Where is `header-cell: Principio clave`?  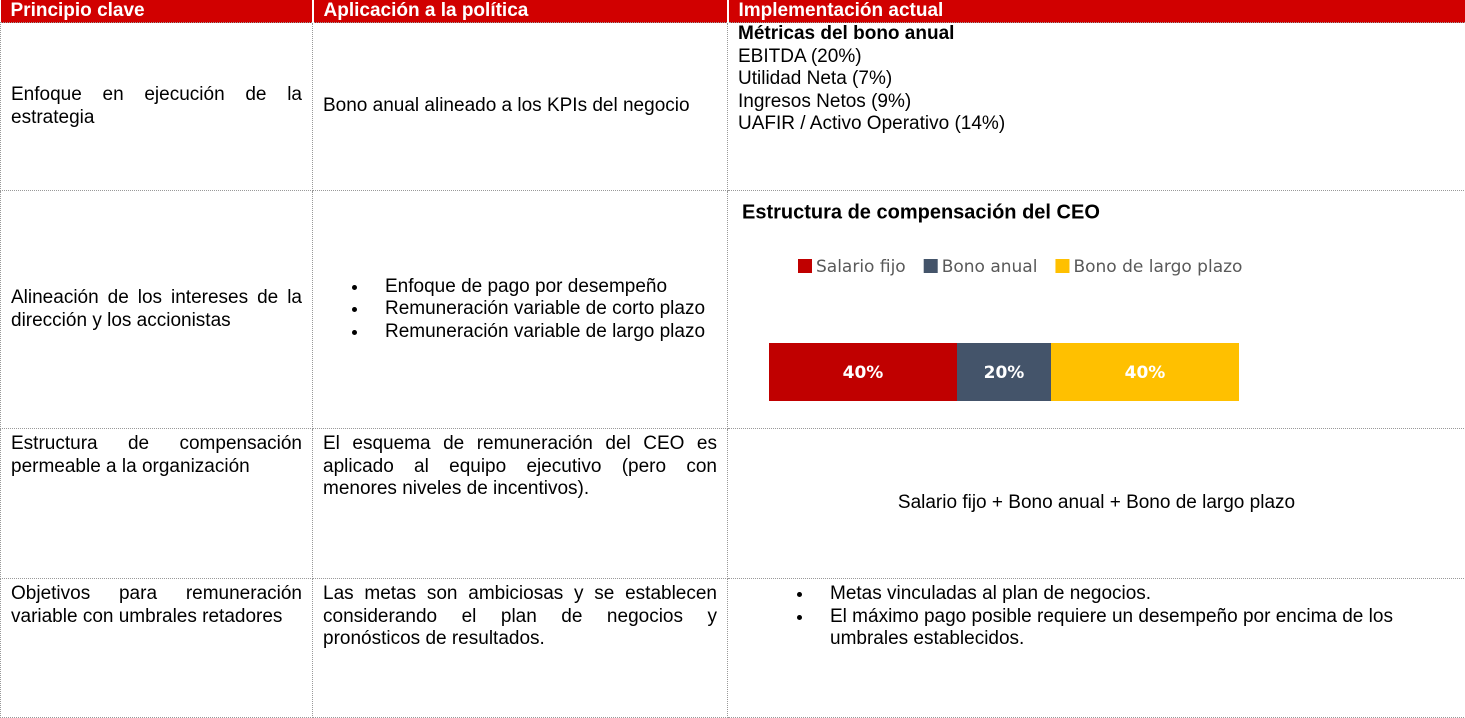 header-cell: Principio clave is located at coordinates (157, 11).